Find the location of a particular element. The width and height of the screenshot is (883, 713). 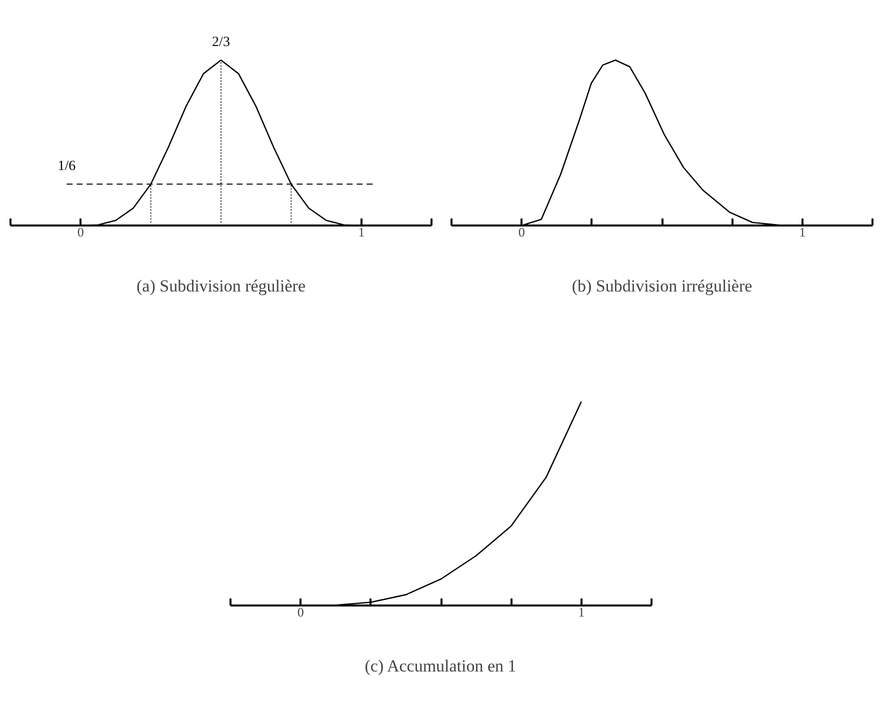

text: (c) Accumulation en 1 is located at coordinates (440, 666).